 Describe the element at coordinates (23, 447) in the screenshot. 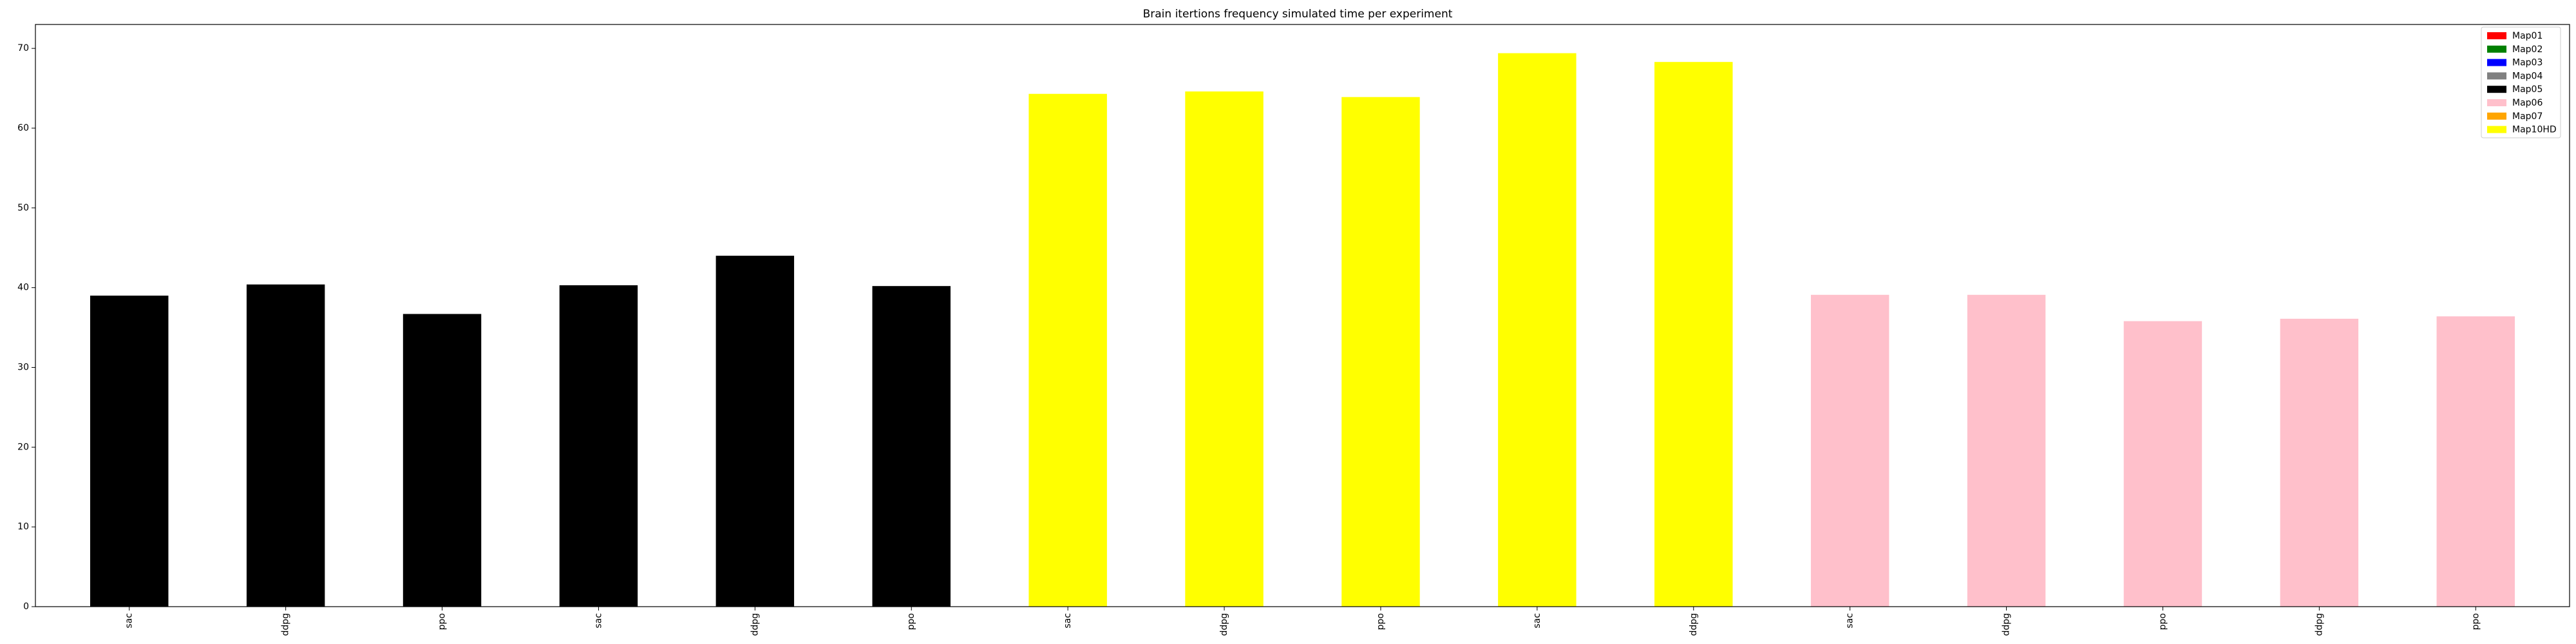

I see `y-tick-label: 20` at that location.